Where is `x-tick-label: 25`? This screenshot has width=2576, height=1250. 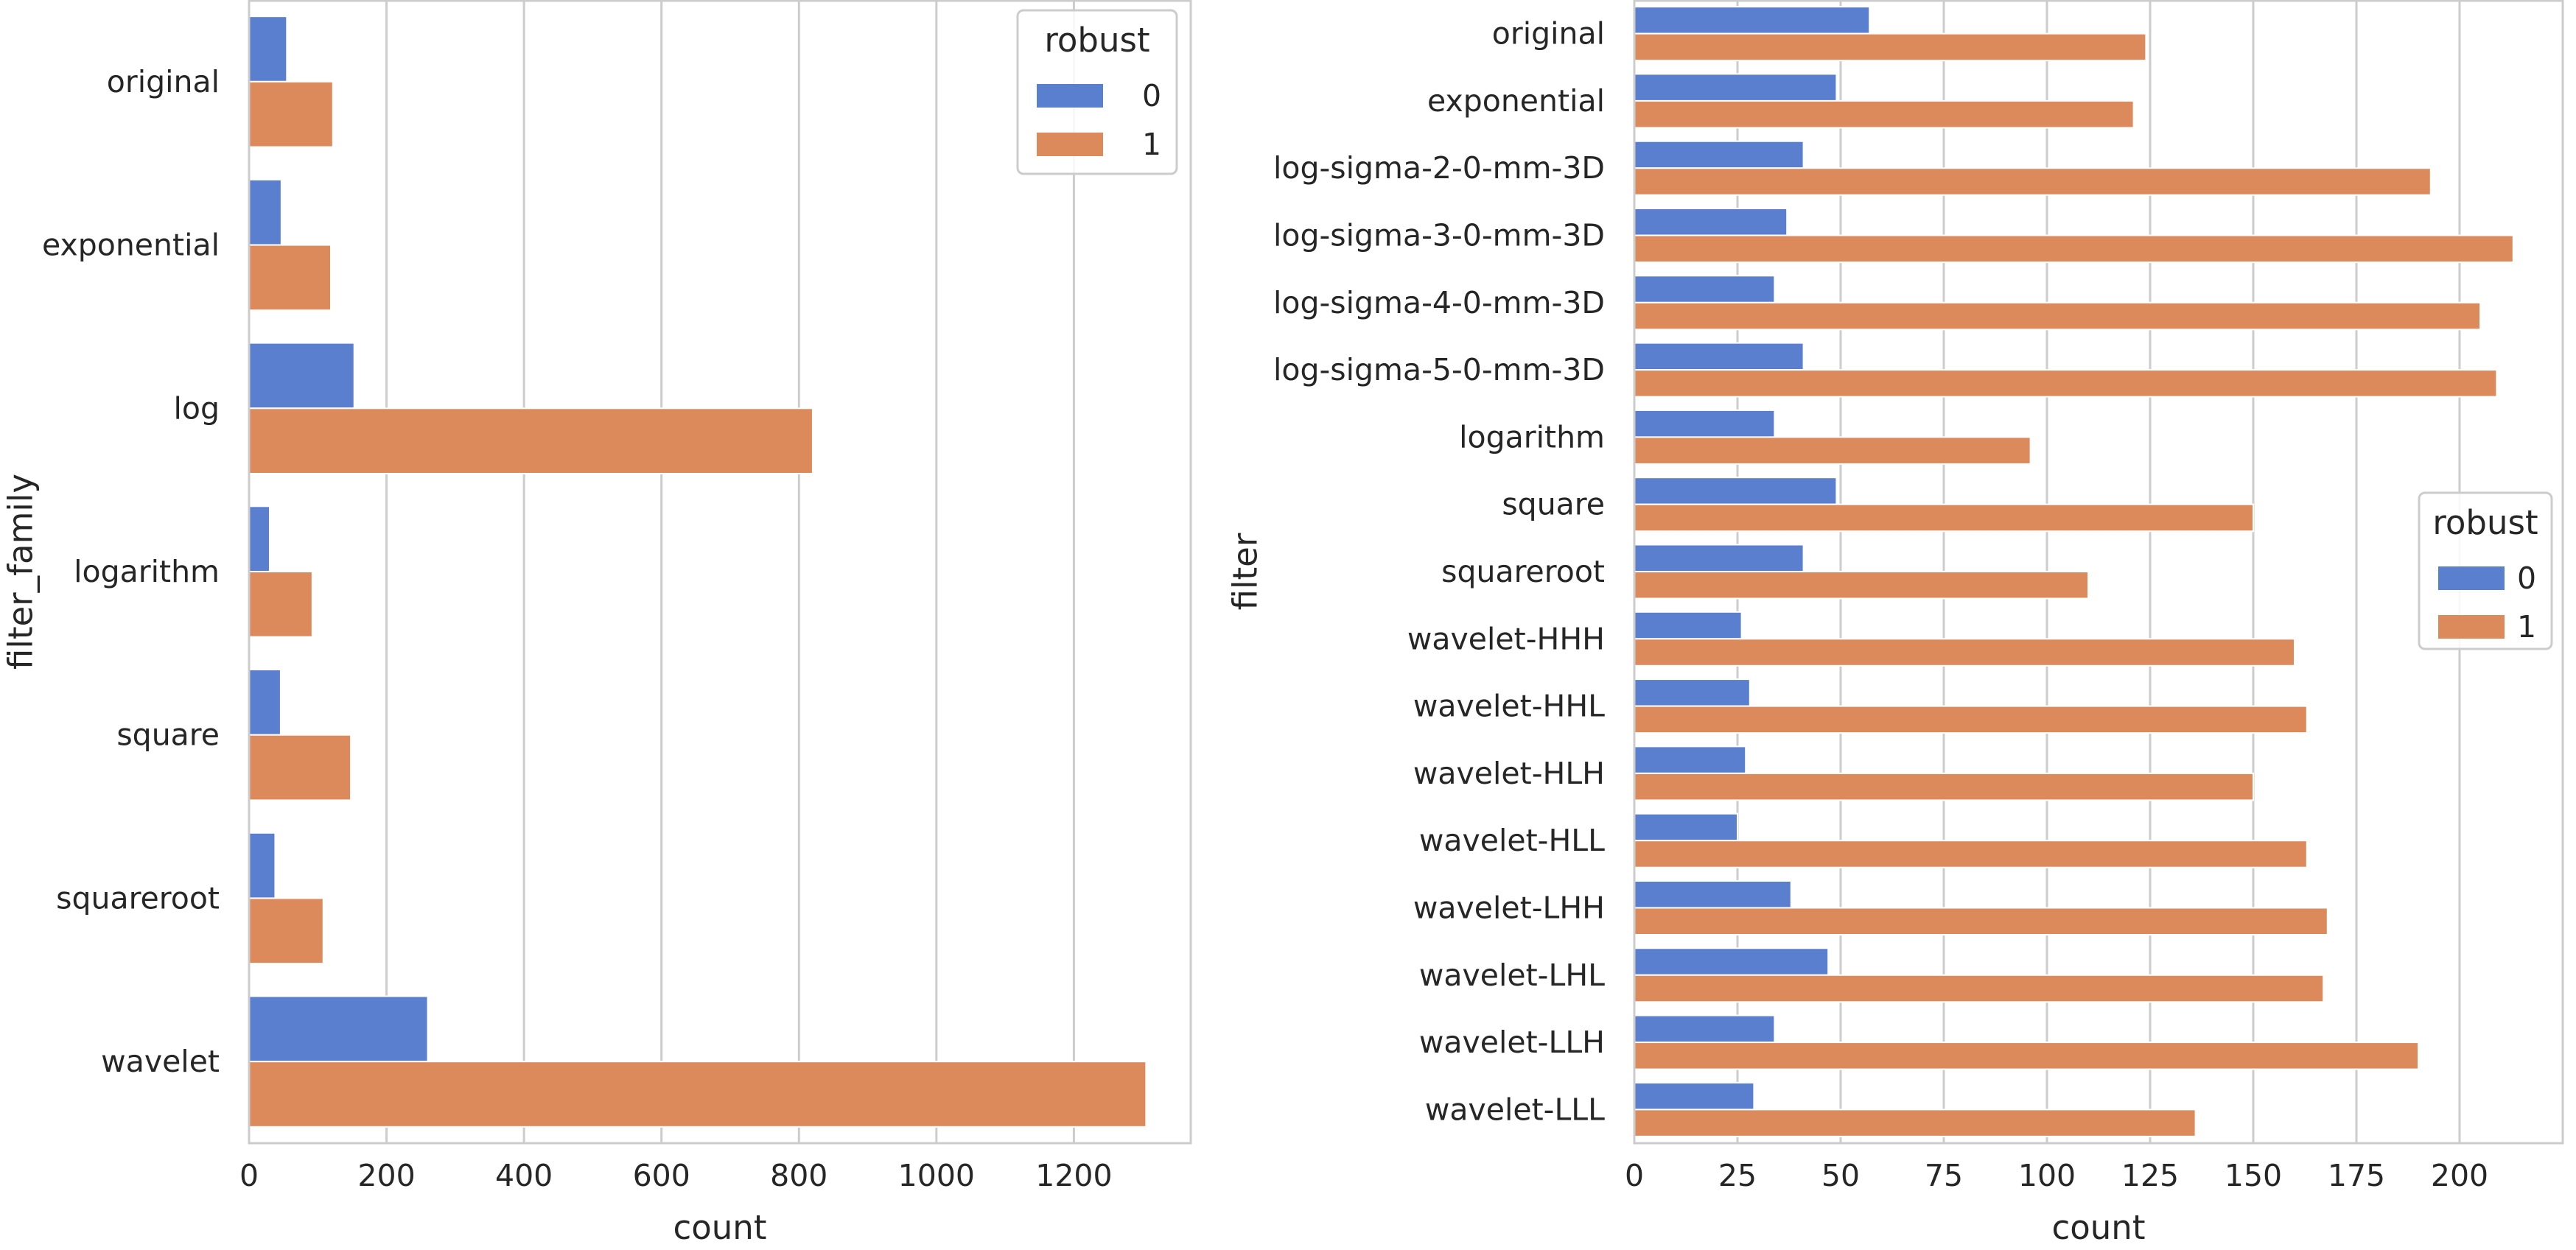
x-tick-label: 25 is located at coordinates (1737, 1175).